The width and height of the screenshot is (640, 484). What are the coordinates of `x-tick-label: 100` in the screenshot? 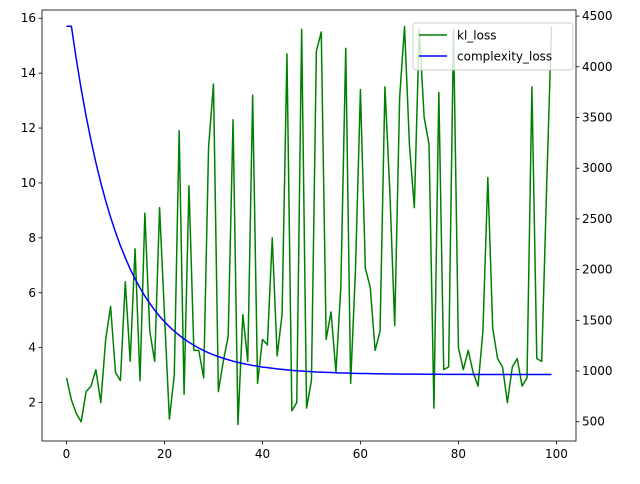 It's located at (556, 454).